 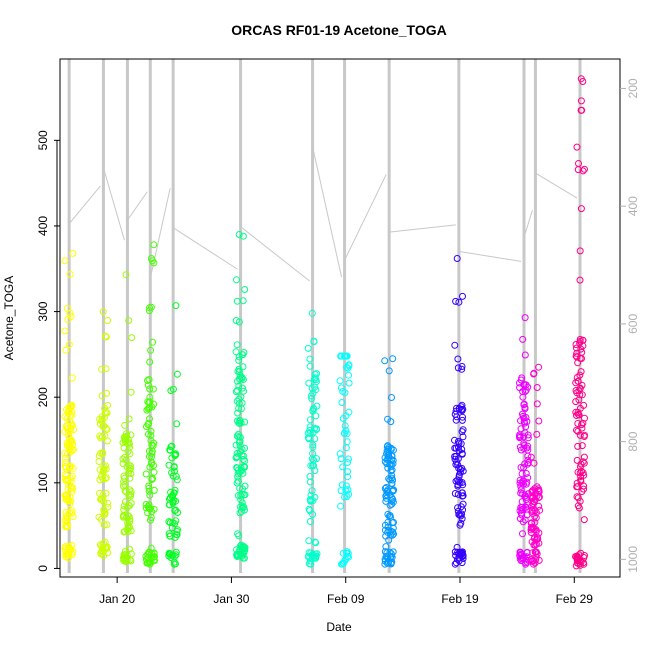 What do you see at coordinates (43, 397) in the screenshot?
I see `y-tick-label: 200` at bounding box center [43, 397].